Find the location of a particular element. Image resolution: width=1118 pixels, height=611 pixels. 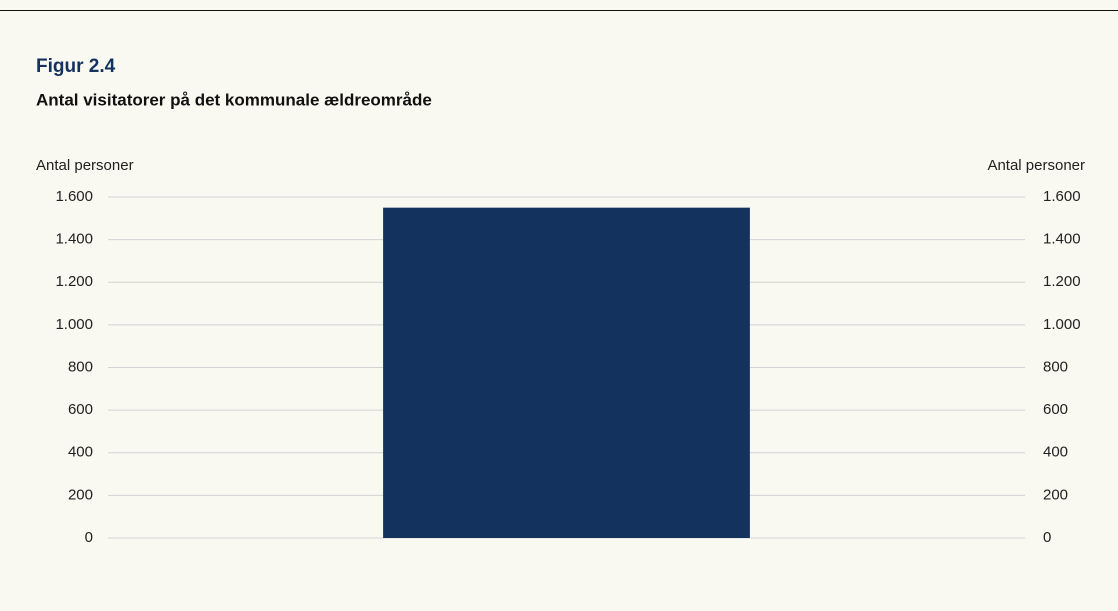

y-tick-label: 1.400 is located at coordinates (74, 239).